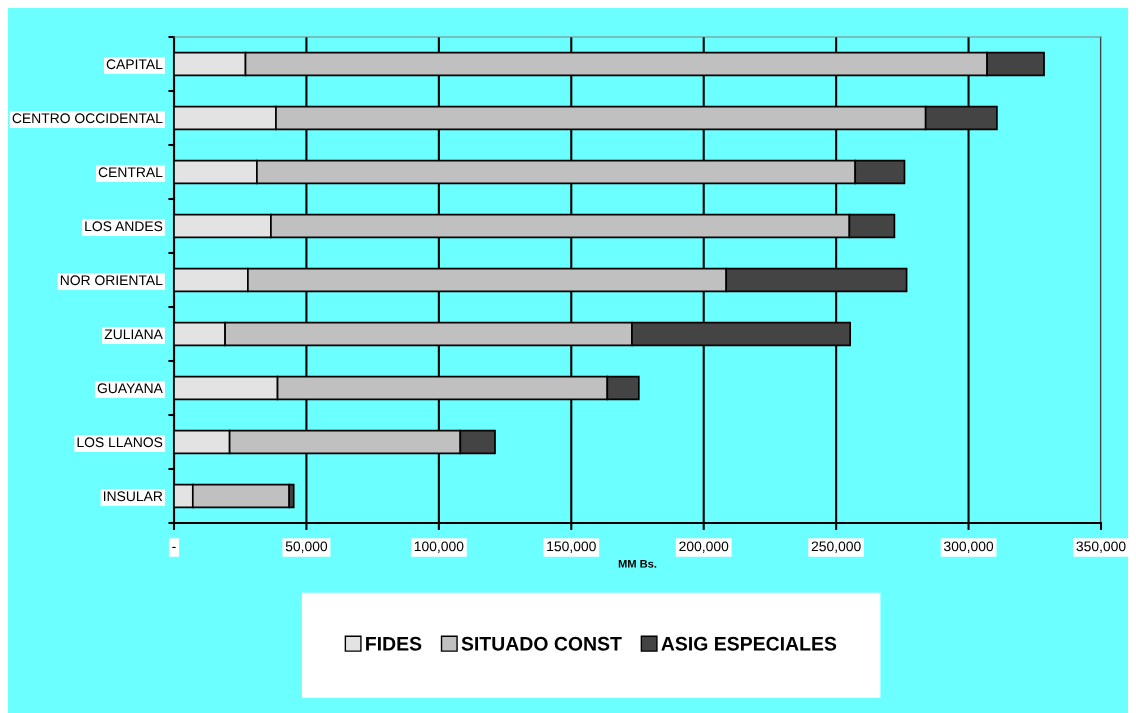 The height and width of the screenshot is (713, 1136). I want to click on x-axis-title: MM Bs., so click(637, 563).